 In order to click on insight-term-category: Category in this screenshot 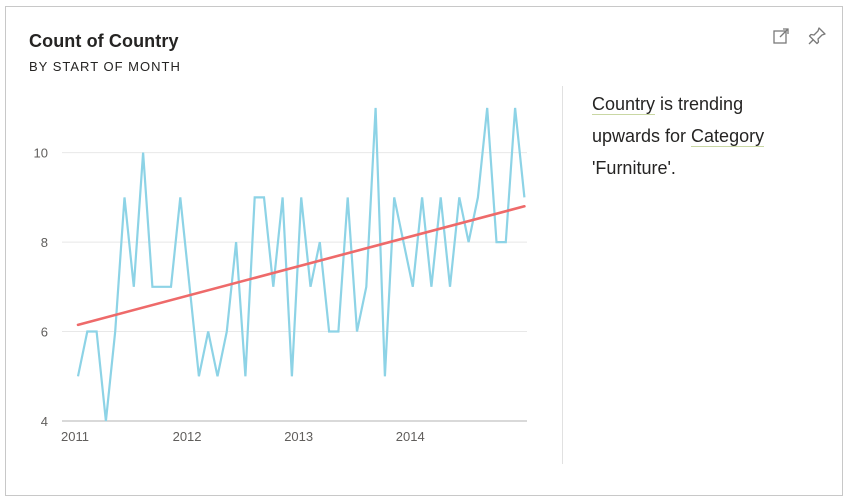, I will do `click(728, 136)`.